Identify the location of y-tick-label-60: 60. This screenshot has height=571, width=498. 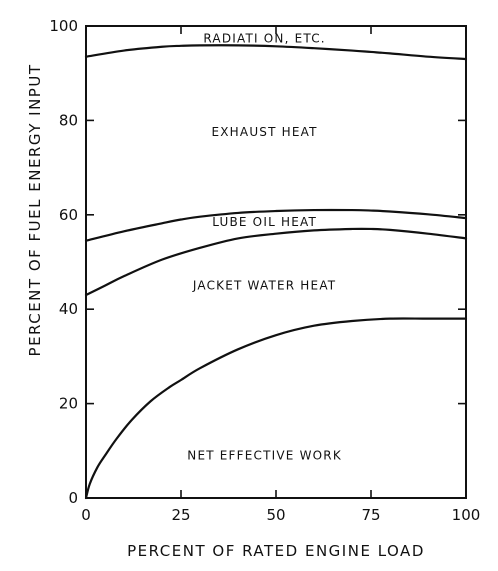
(68, 215).